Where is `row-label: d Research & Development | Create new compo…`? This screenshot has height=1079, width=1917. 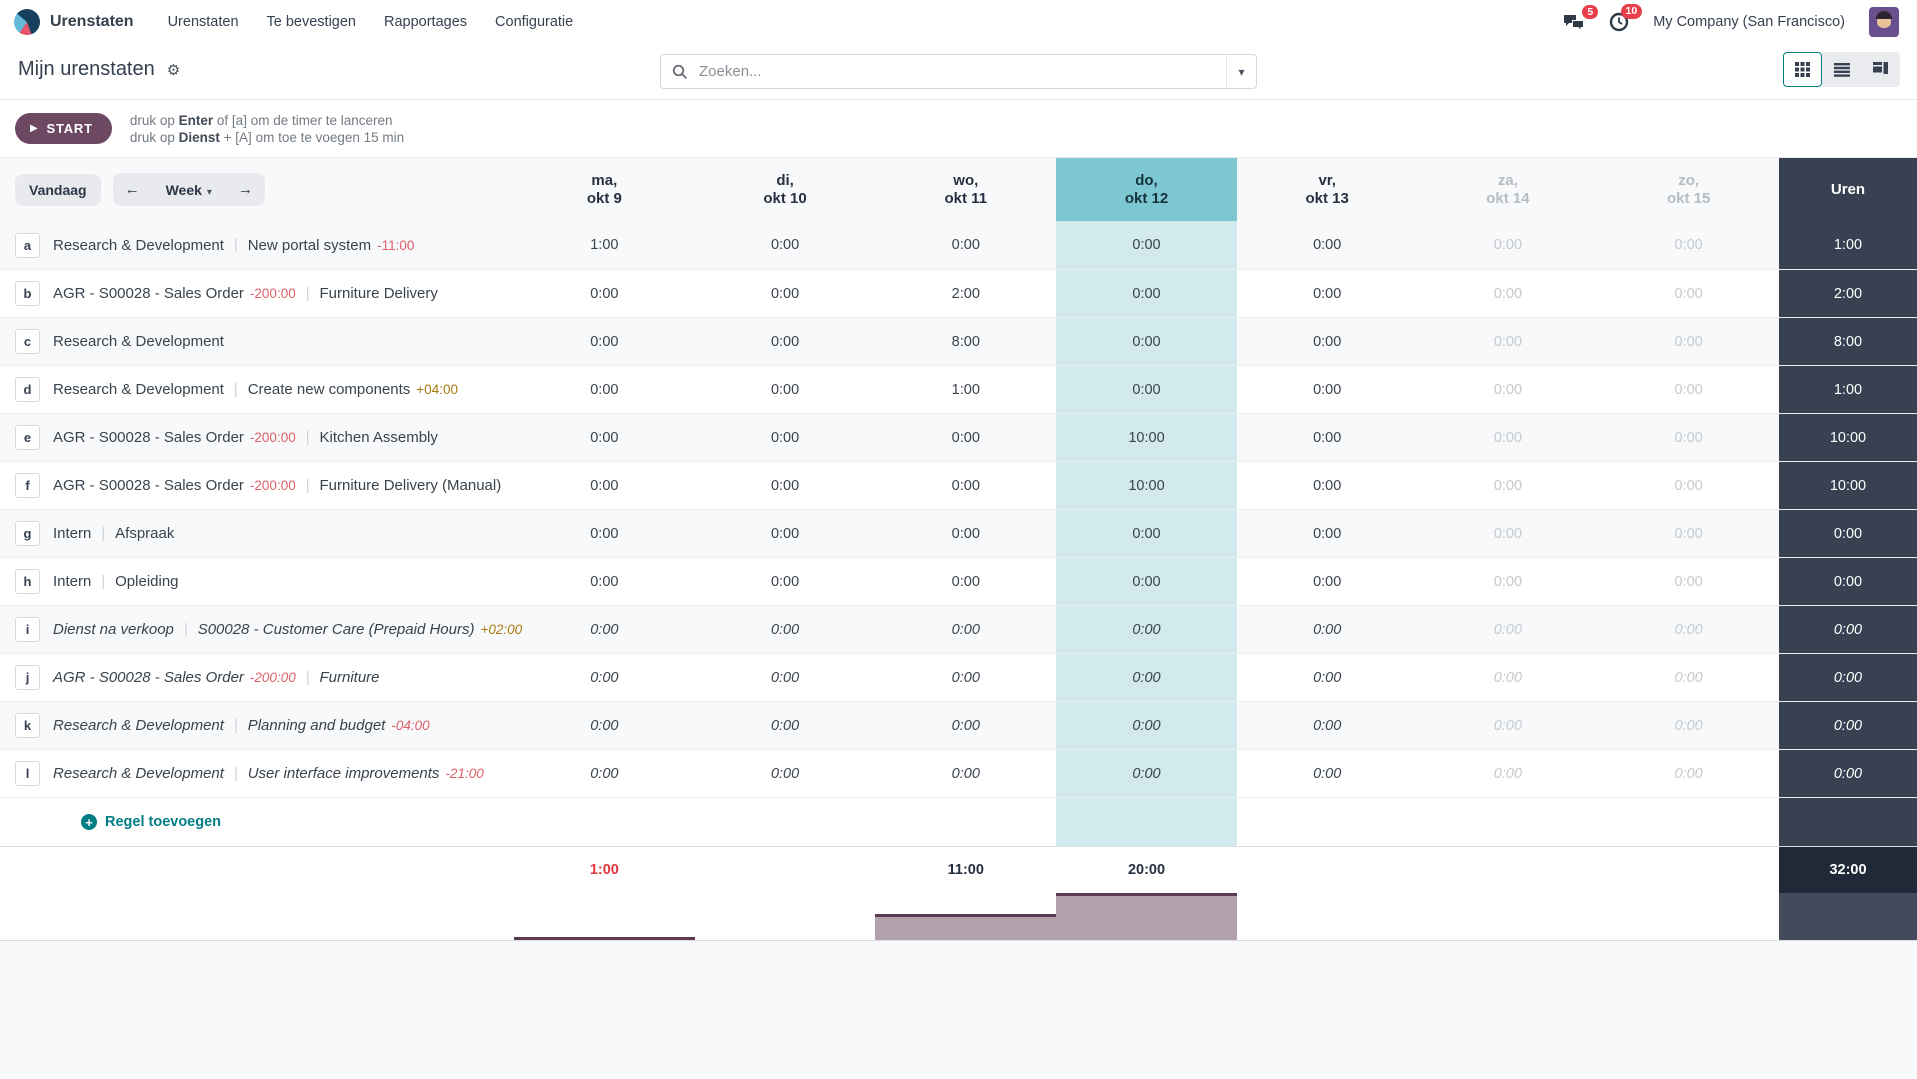 row-label: d Research & Development | Create new compo… is located at coordinates (257, 389).